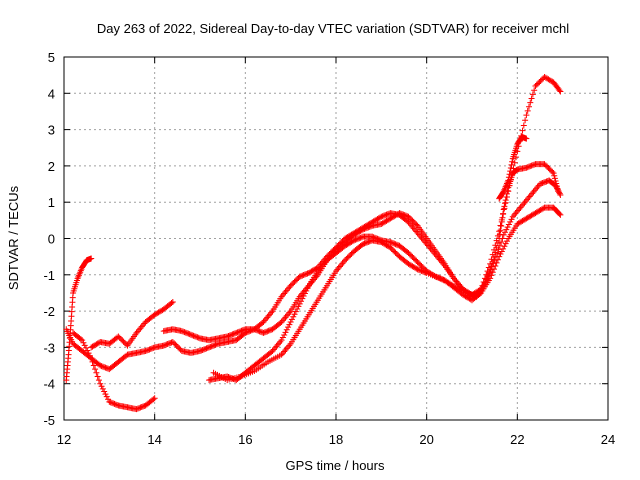  Describe the element at coordinates (79, 319) in the screenshot. I see `series-track-a` at that location.